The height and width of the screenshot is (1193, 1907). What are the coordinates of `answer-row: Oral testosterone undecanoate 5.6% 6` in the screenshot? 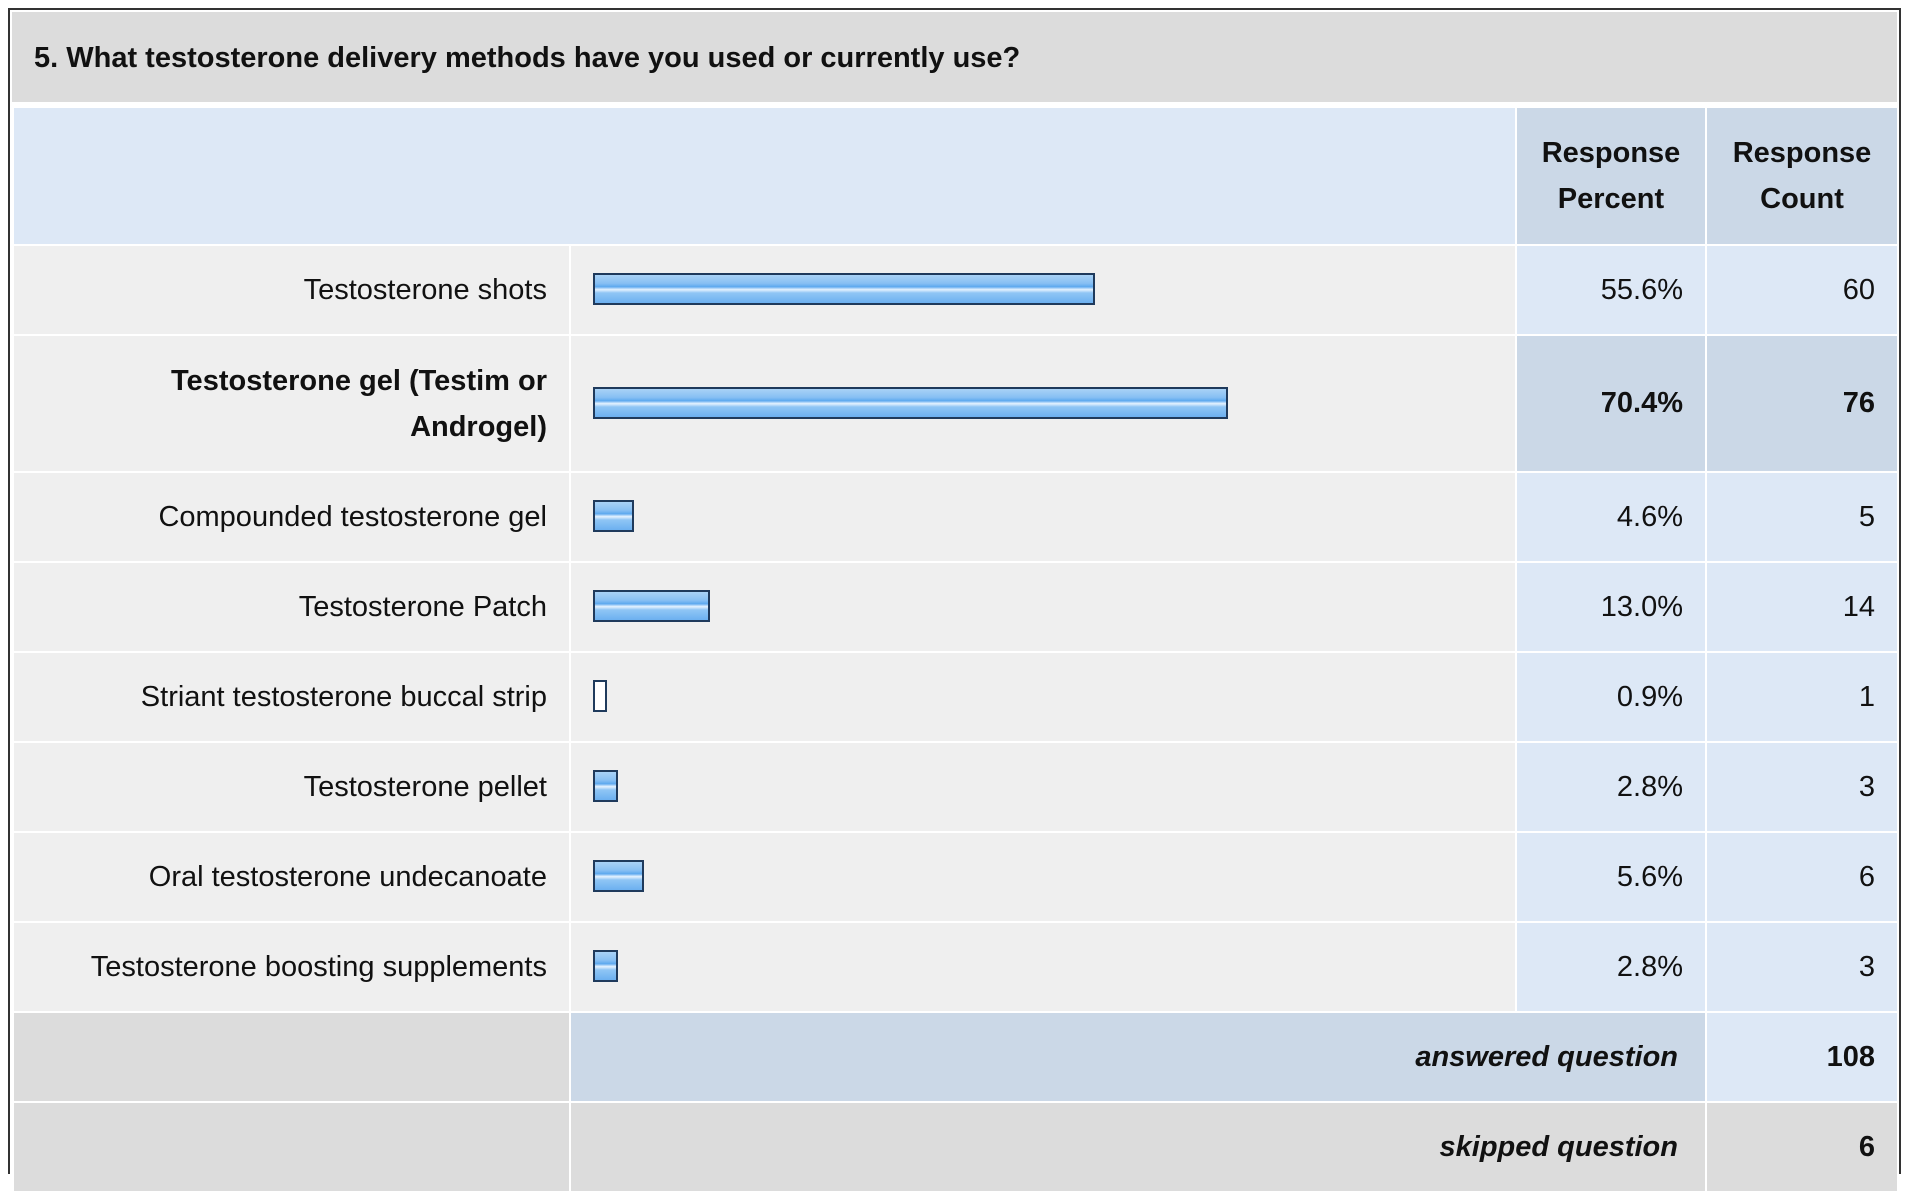 It's located at (955, 877).